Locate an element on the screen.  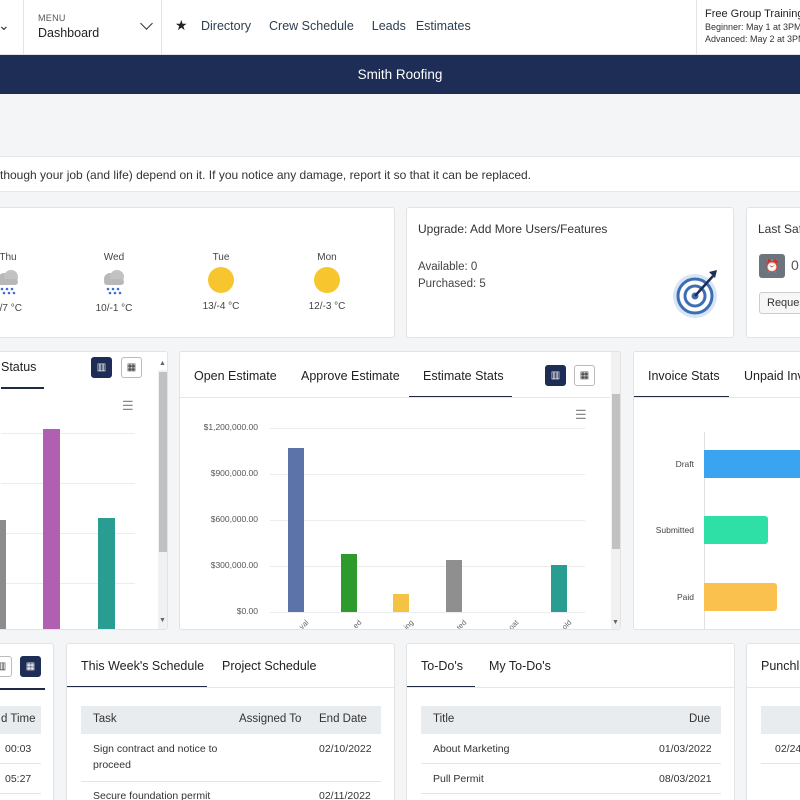
company-banner: Smith Roofing is located at coordinates (400, 74).